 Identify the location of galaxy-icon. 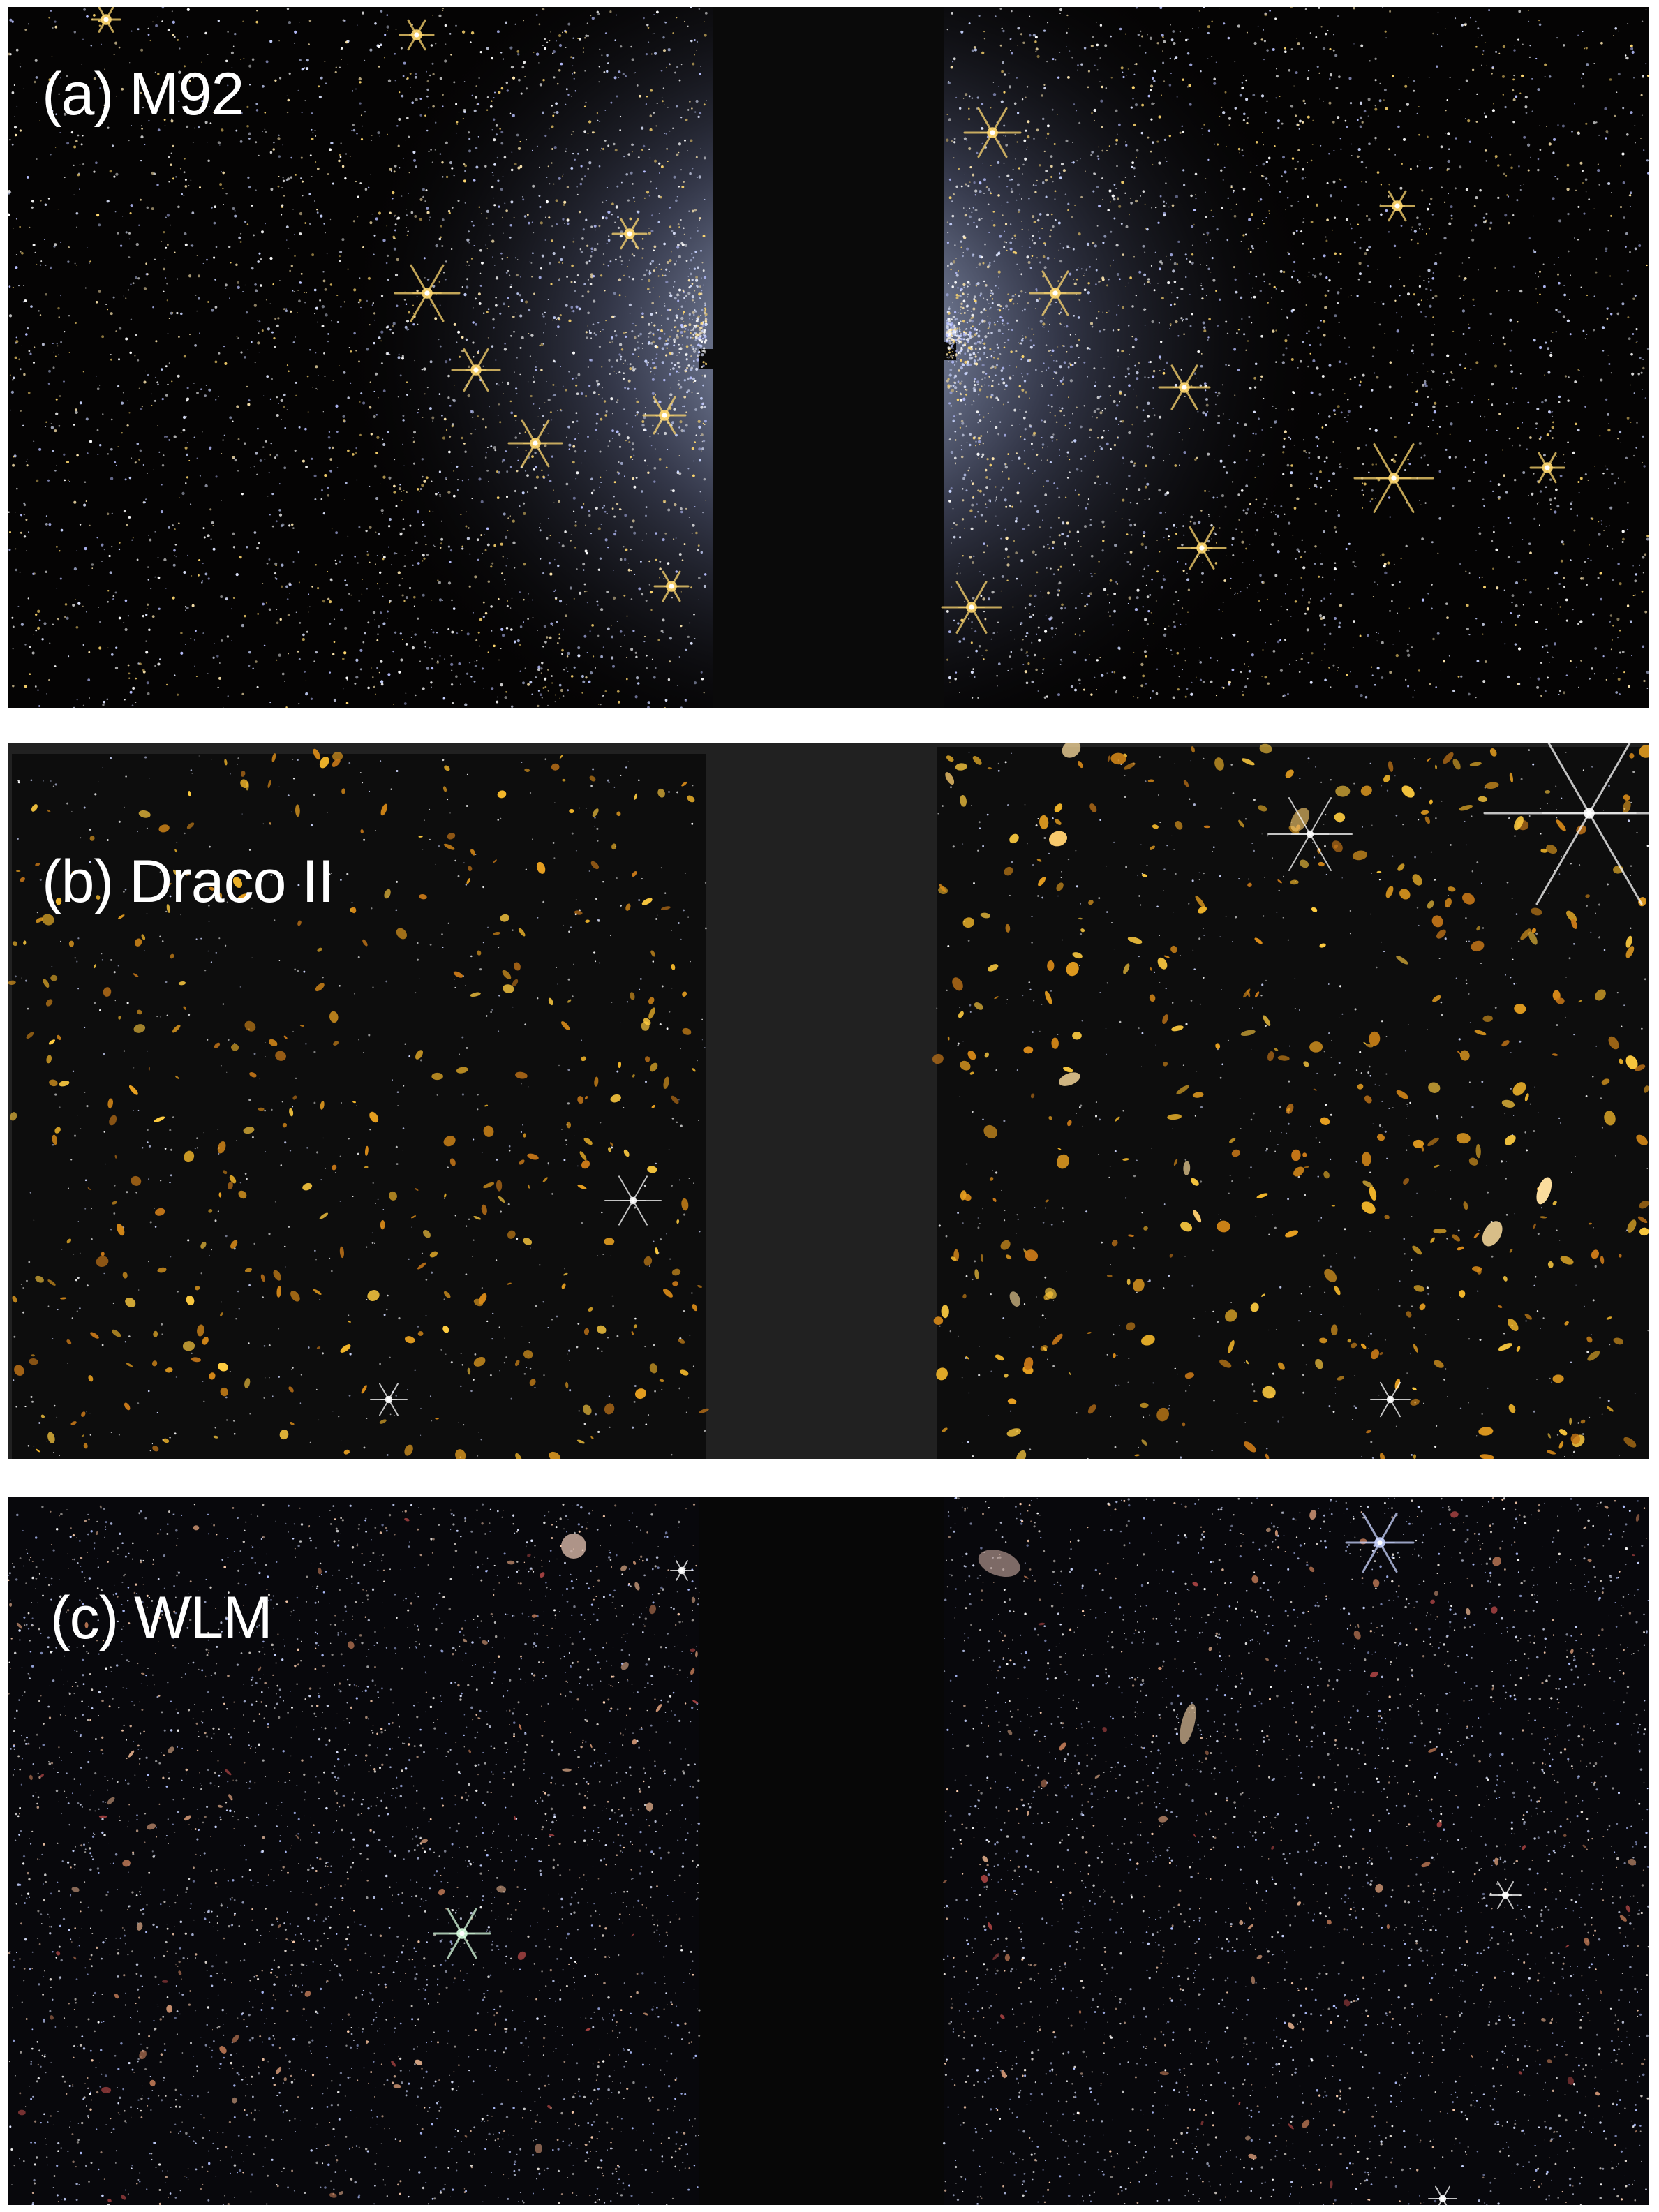
(573, 1546).